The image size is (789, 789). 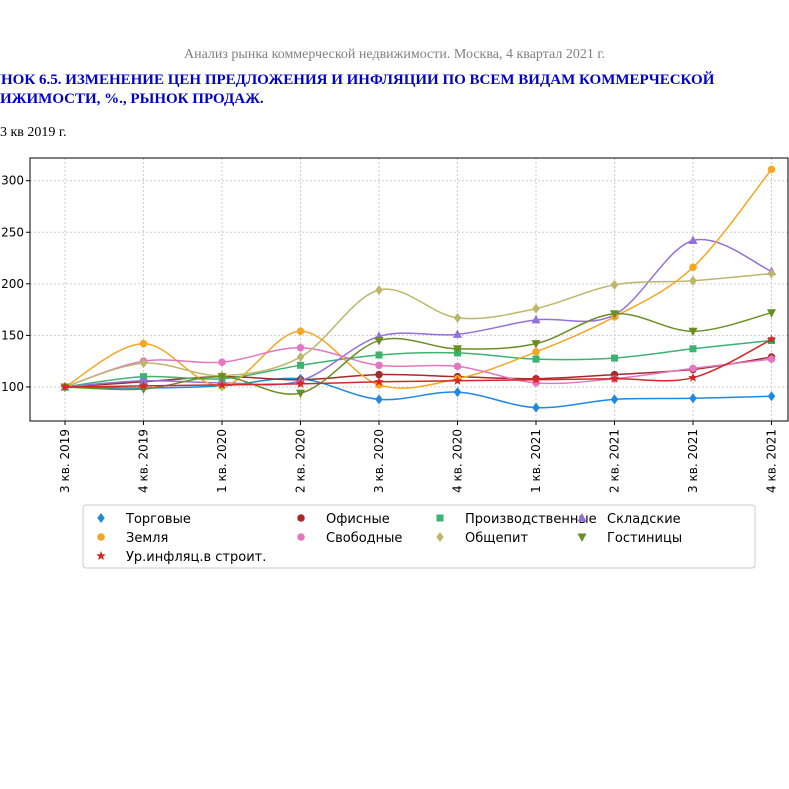 What do you see at coordinates (12, 232) in the screenshot?
I see `y-tick-label: 250` at bounding box center [12, 232].